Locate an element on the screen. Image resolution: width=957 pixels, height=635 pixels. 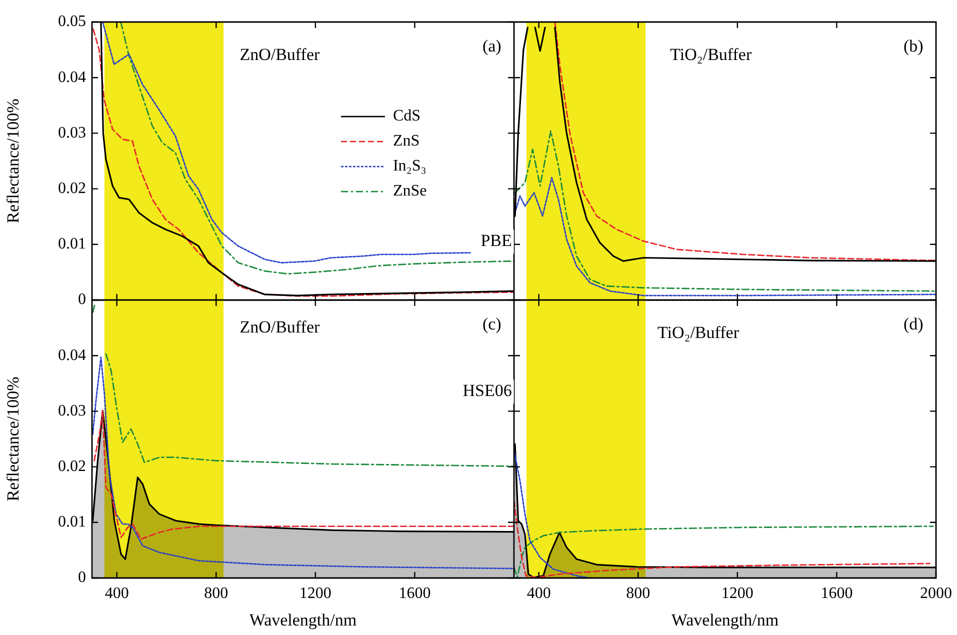
legend-label: CdS is located at coordinates (406, 116).